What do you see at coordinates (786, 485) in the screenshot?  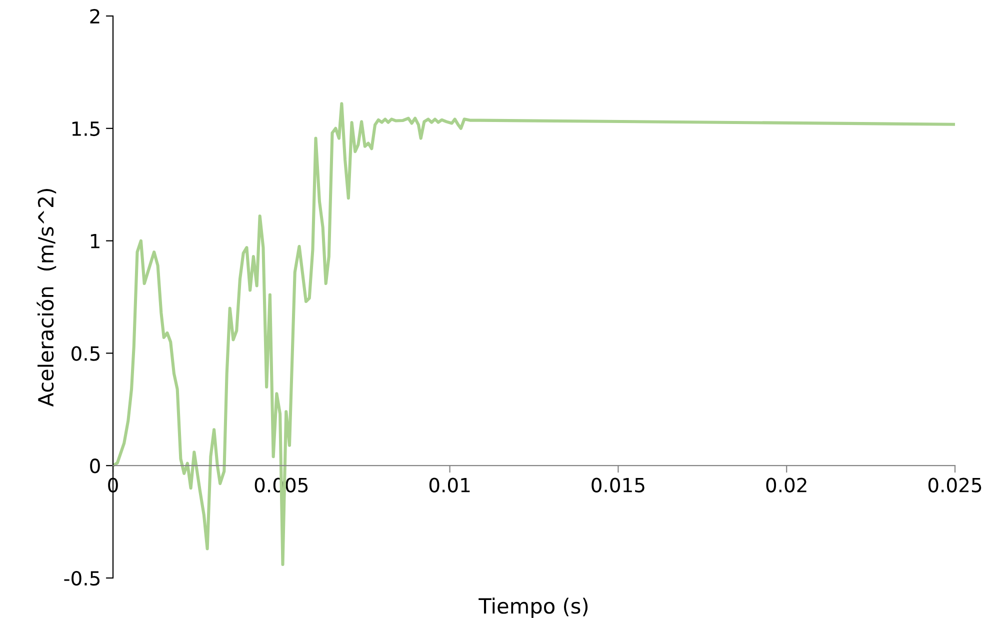 I see `x-tick-label: 0.02` at bounding box center [786, 485].